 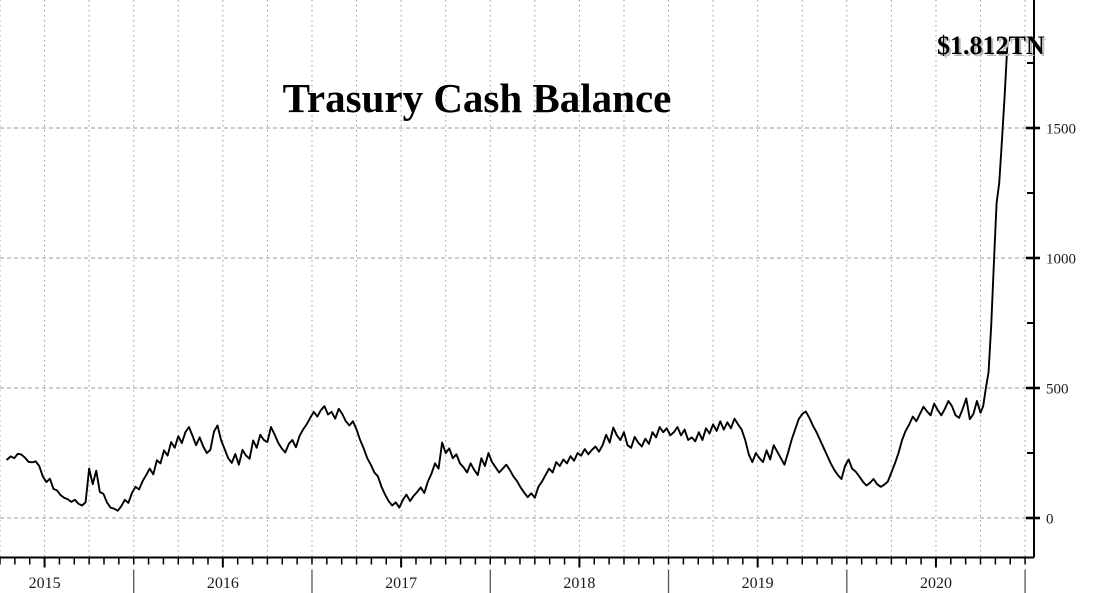 I want to click on x-tick-label: 2015, so click(x=45, y=583).